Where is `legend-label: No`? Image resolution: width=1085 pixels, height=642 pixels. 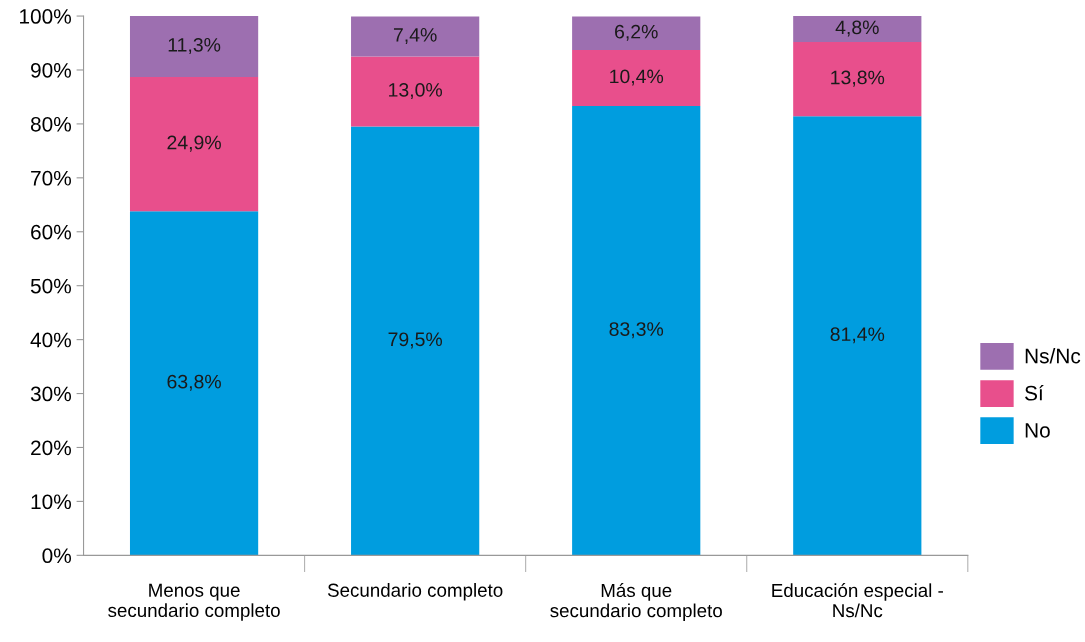
legend-label: No is located at coordinates (1037, 430).